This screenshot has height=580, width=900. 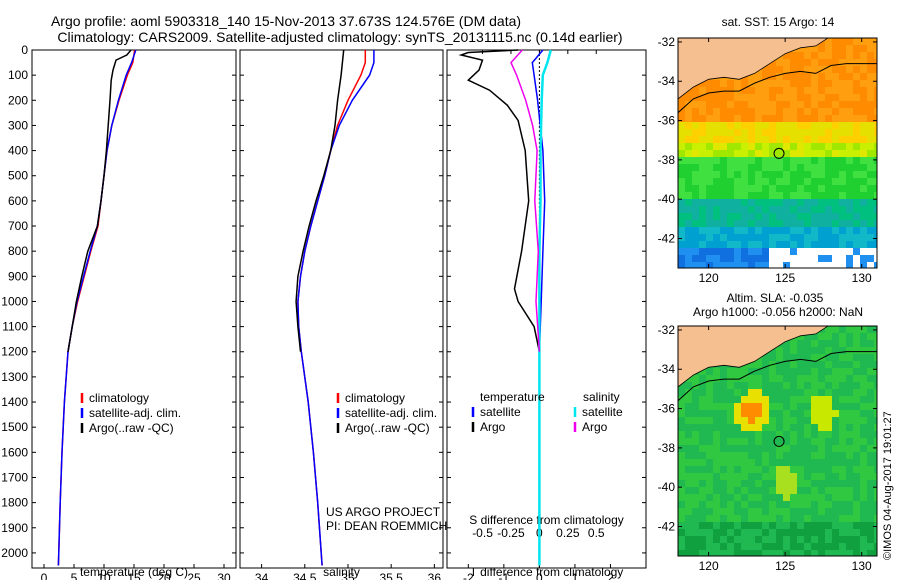 What do you see at coordinates (888, 485) in the screenshot?
I see `copyright-label: ©IMOS 04-Aug-2017 19:01:27` at bounding box center [888, 485].